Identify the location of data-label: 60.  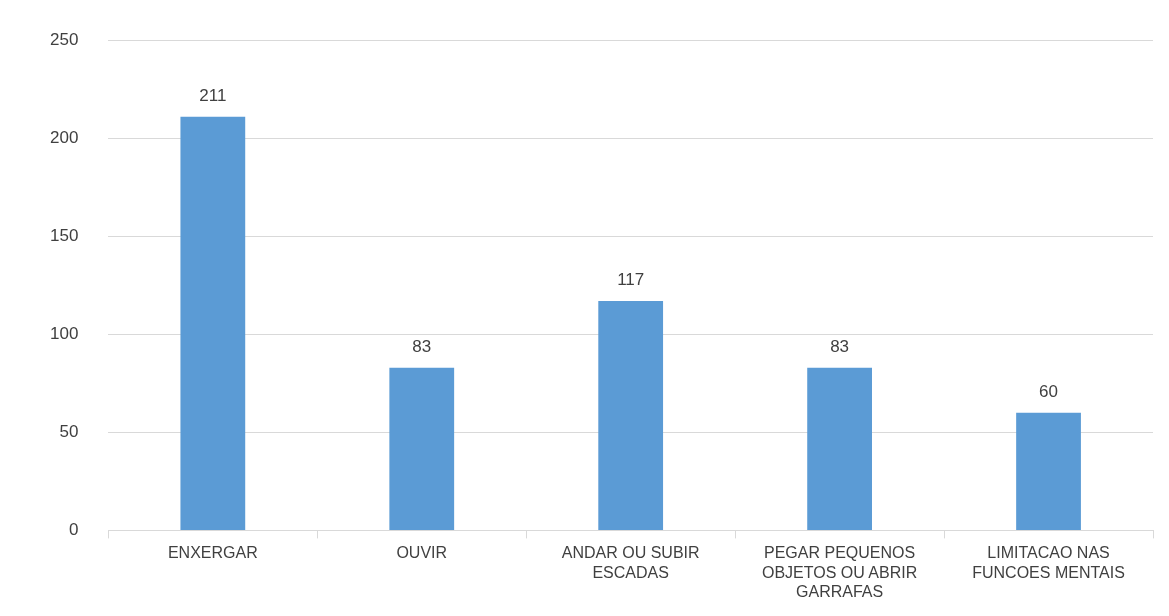
(1048, 391).